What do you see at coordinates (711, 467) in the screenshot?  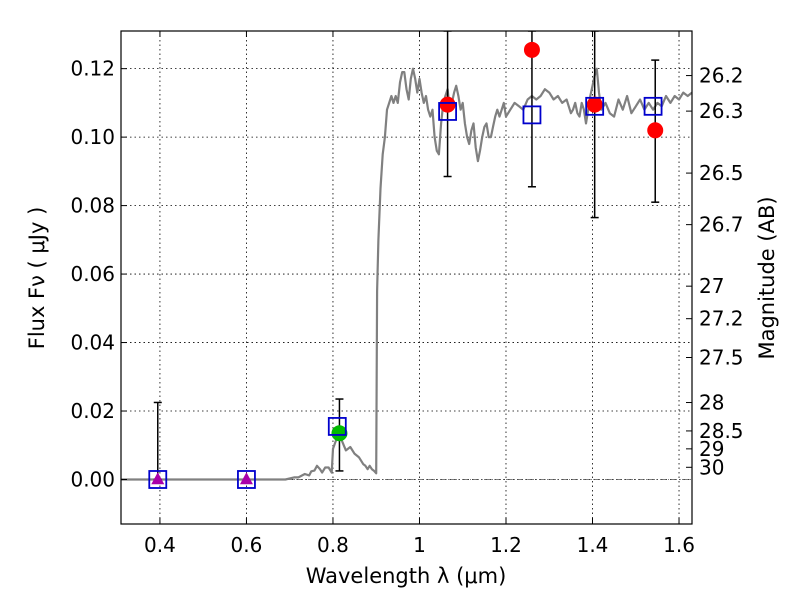 I see `magnitude-tick-label: 30` at bounding box center [711, 467].